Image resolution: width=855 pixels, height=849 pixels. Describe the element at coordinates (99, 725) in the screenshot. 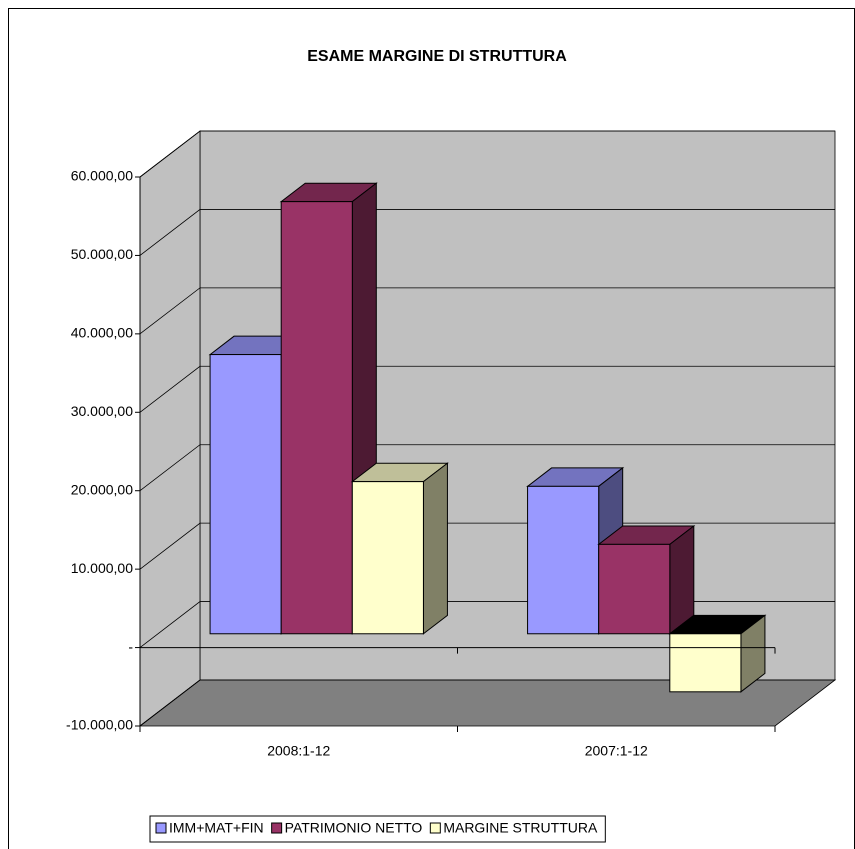

I see `y-tick-label: -10.000,00` at that location.